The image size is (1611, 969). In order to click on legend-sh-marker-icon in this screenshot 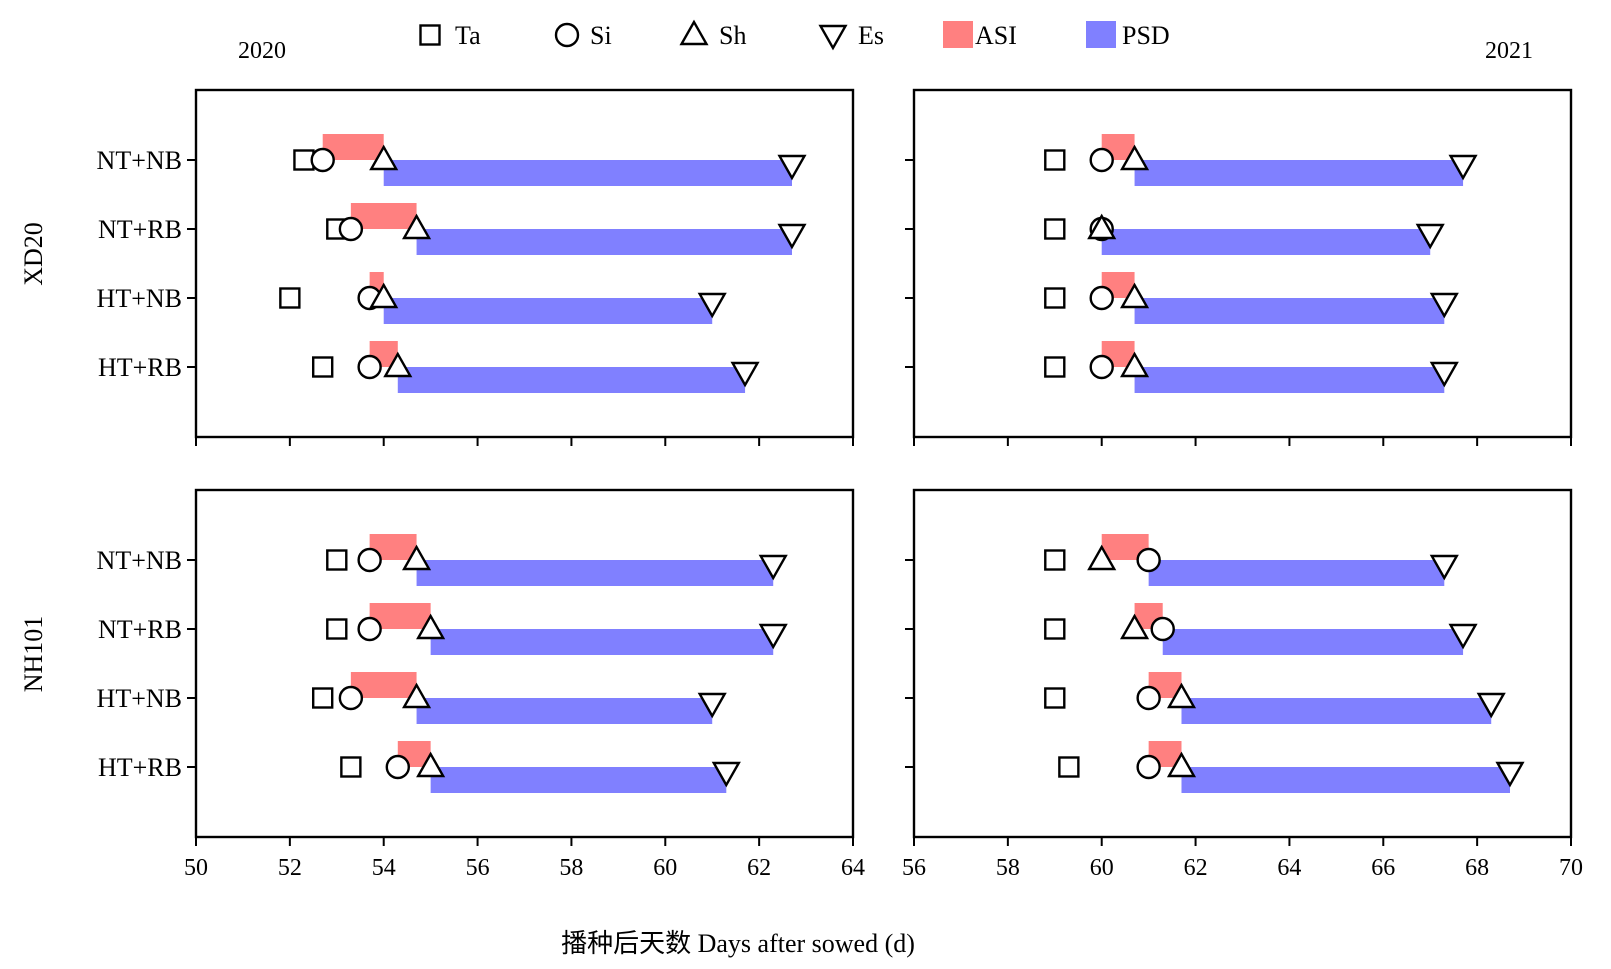, I will do `click(694, 32)`.